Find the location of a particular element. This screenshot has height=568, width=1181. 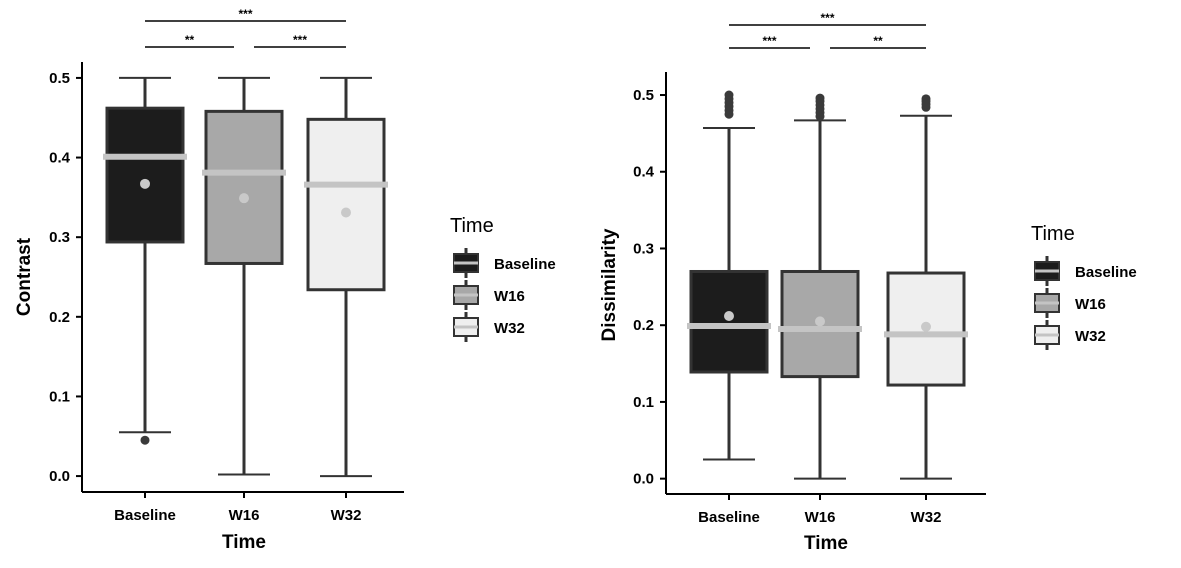

dissimilarity-legend: Time Baseline W16 W32 is located at coordinates (1084, 286).